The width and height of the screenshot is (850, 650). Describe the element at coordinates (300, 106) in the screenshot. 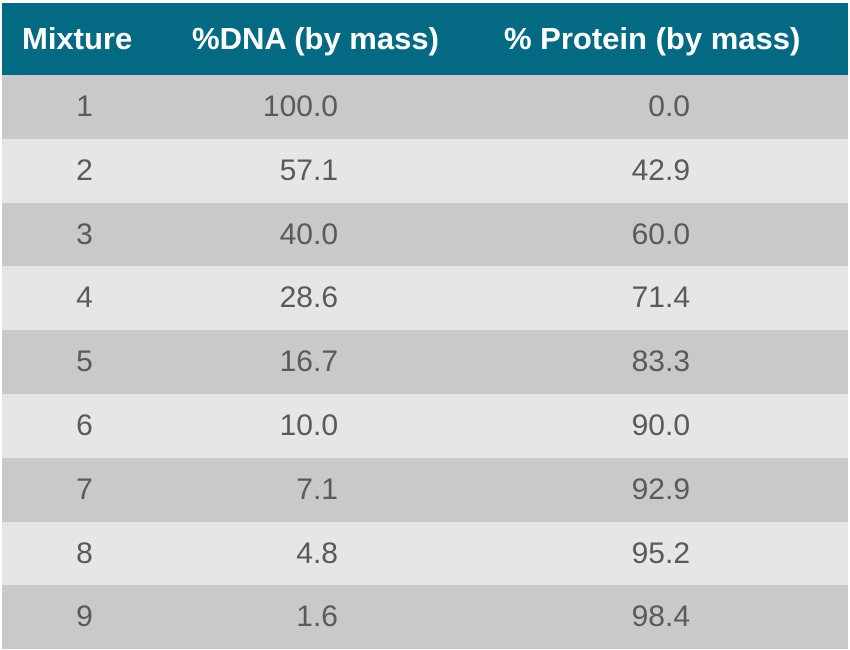

I see `cell-dna-percent: 100.0` at that location.